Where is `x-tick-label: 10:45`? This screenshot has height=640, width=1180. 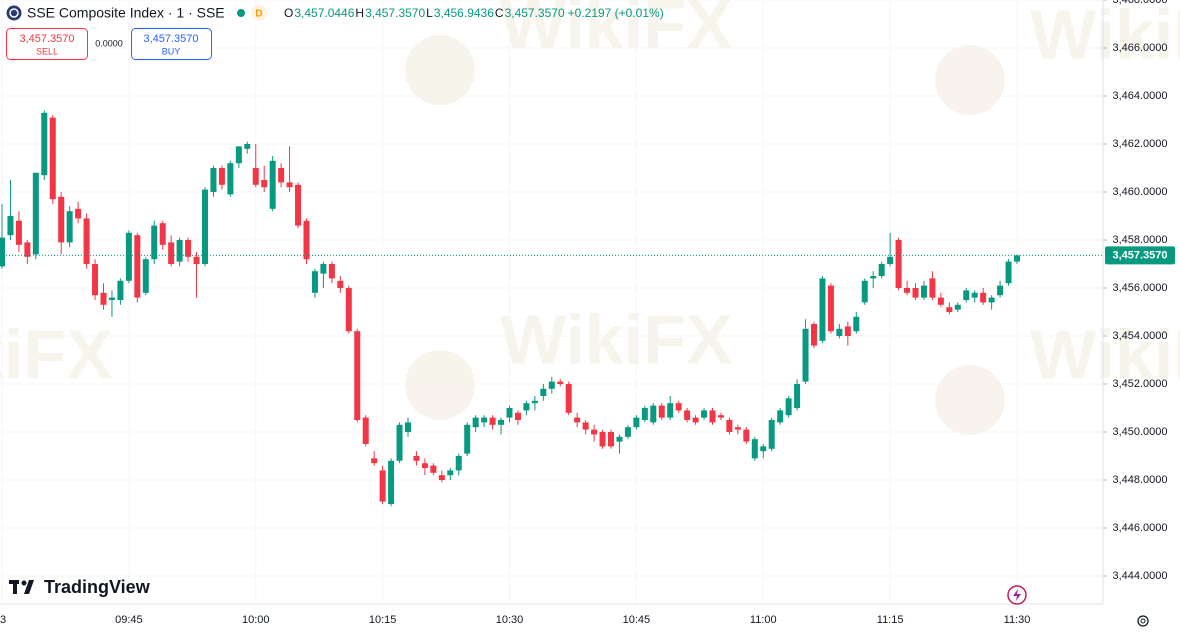
x-tick-label: 10:45 is located at coordinates (637, 620).